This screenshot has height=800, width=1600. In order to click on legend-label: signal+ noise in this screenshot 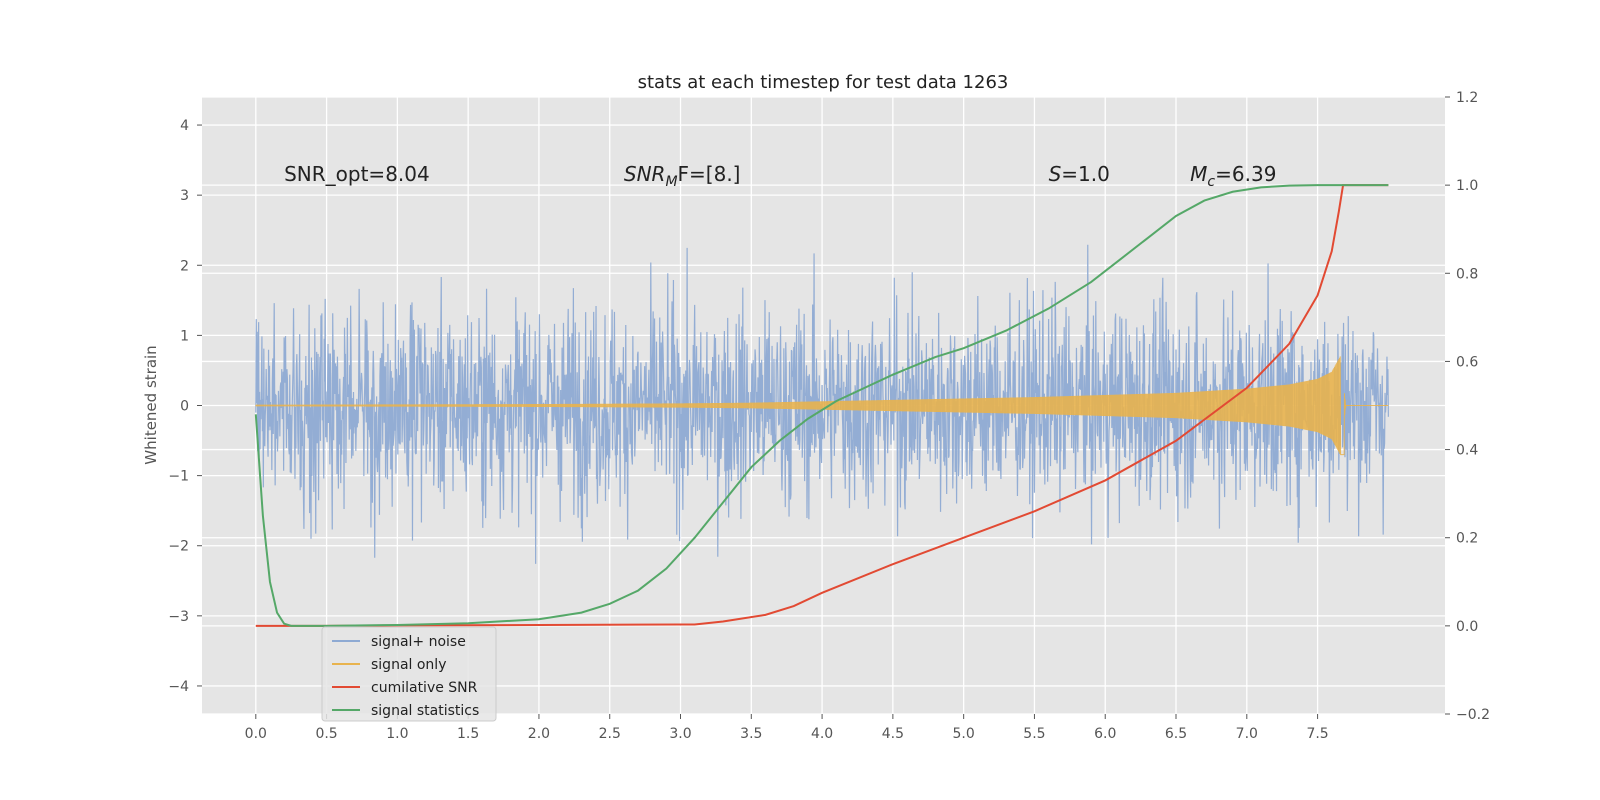, I will do `click(418, 642)`.